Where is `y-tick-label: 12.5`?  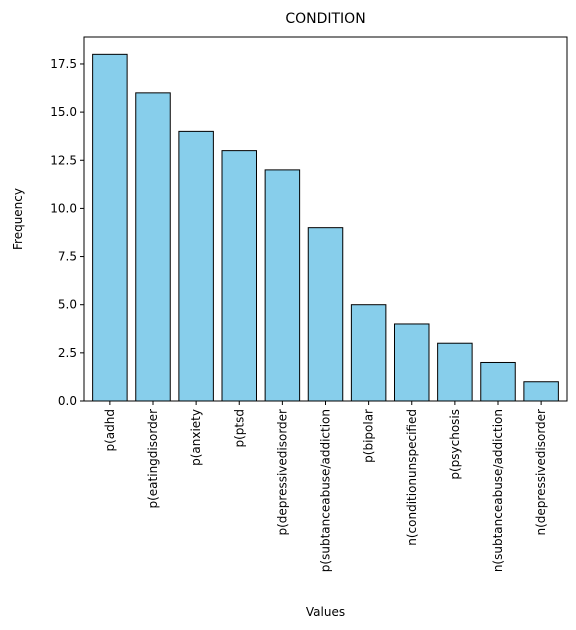
y-tick-label: 12.5 is located at coordinates (63, 160).